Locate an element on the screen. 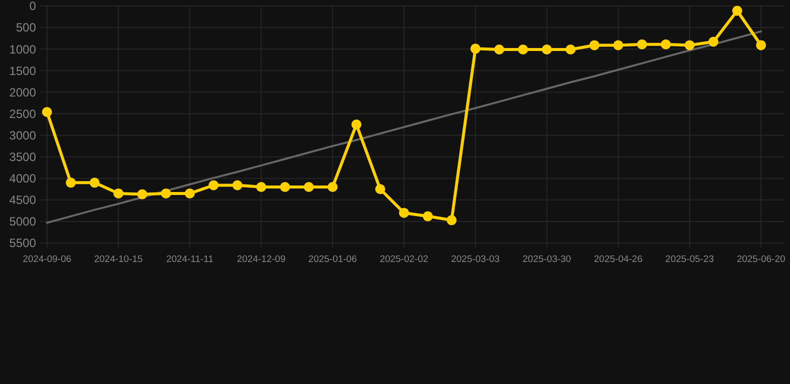 The image size is (790, 384). x-tick-label: 2025-02-02 is located at coordinates (404, 259).